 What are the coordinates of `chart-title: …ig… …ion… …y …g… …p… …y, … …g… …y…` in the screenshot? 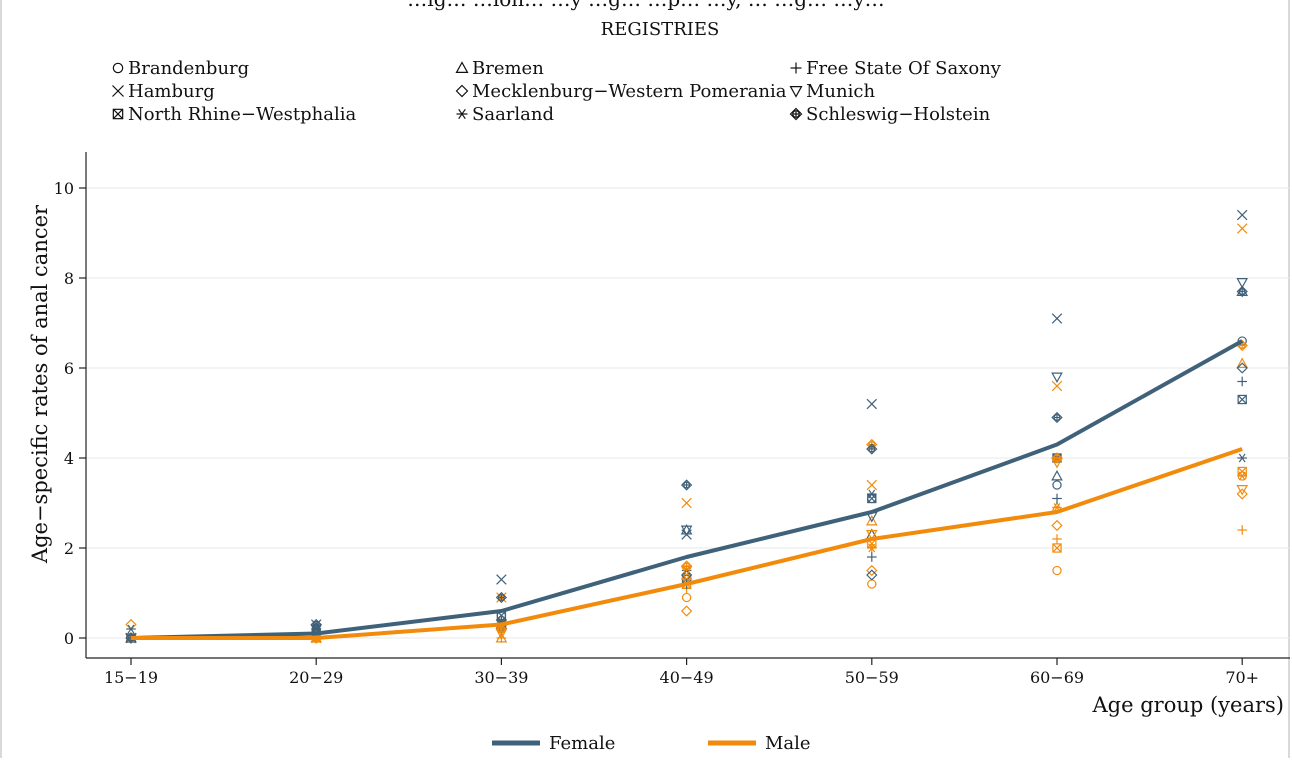 It's located at (645, 5).